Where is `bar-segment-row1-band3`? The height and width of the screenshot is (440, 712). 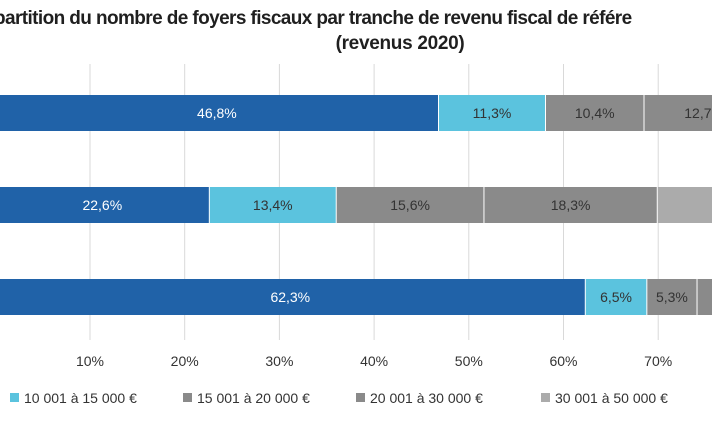 bar-segment-row1-band3 is located at coordinates (594, 113).